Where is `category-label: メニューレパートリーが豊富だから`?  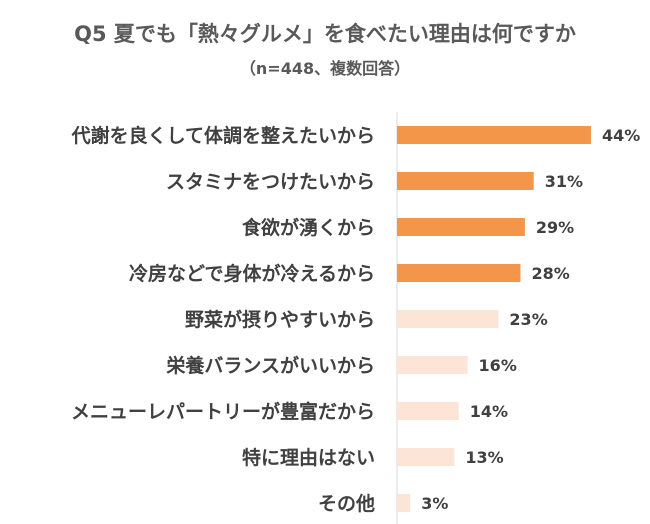
category-label: メニューレパートリーが豊富だから is located at coordinates (223, 411).